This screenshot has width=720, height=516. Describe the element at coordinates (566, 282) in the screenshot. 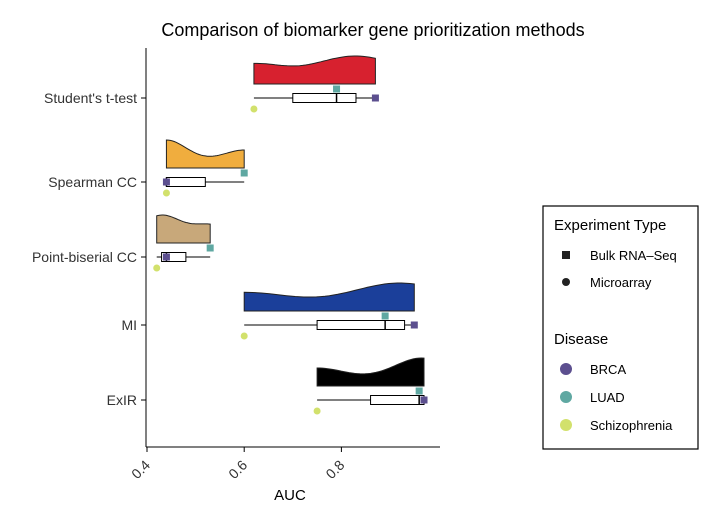

I see `legend-circle-symbol` at that location.